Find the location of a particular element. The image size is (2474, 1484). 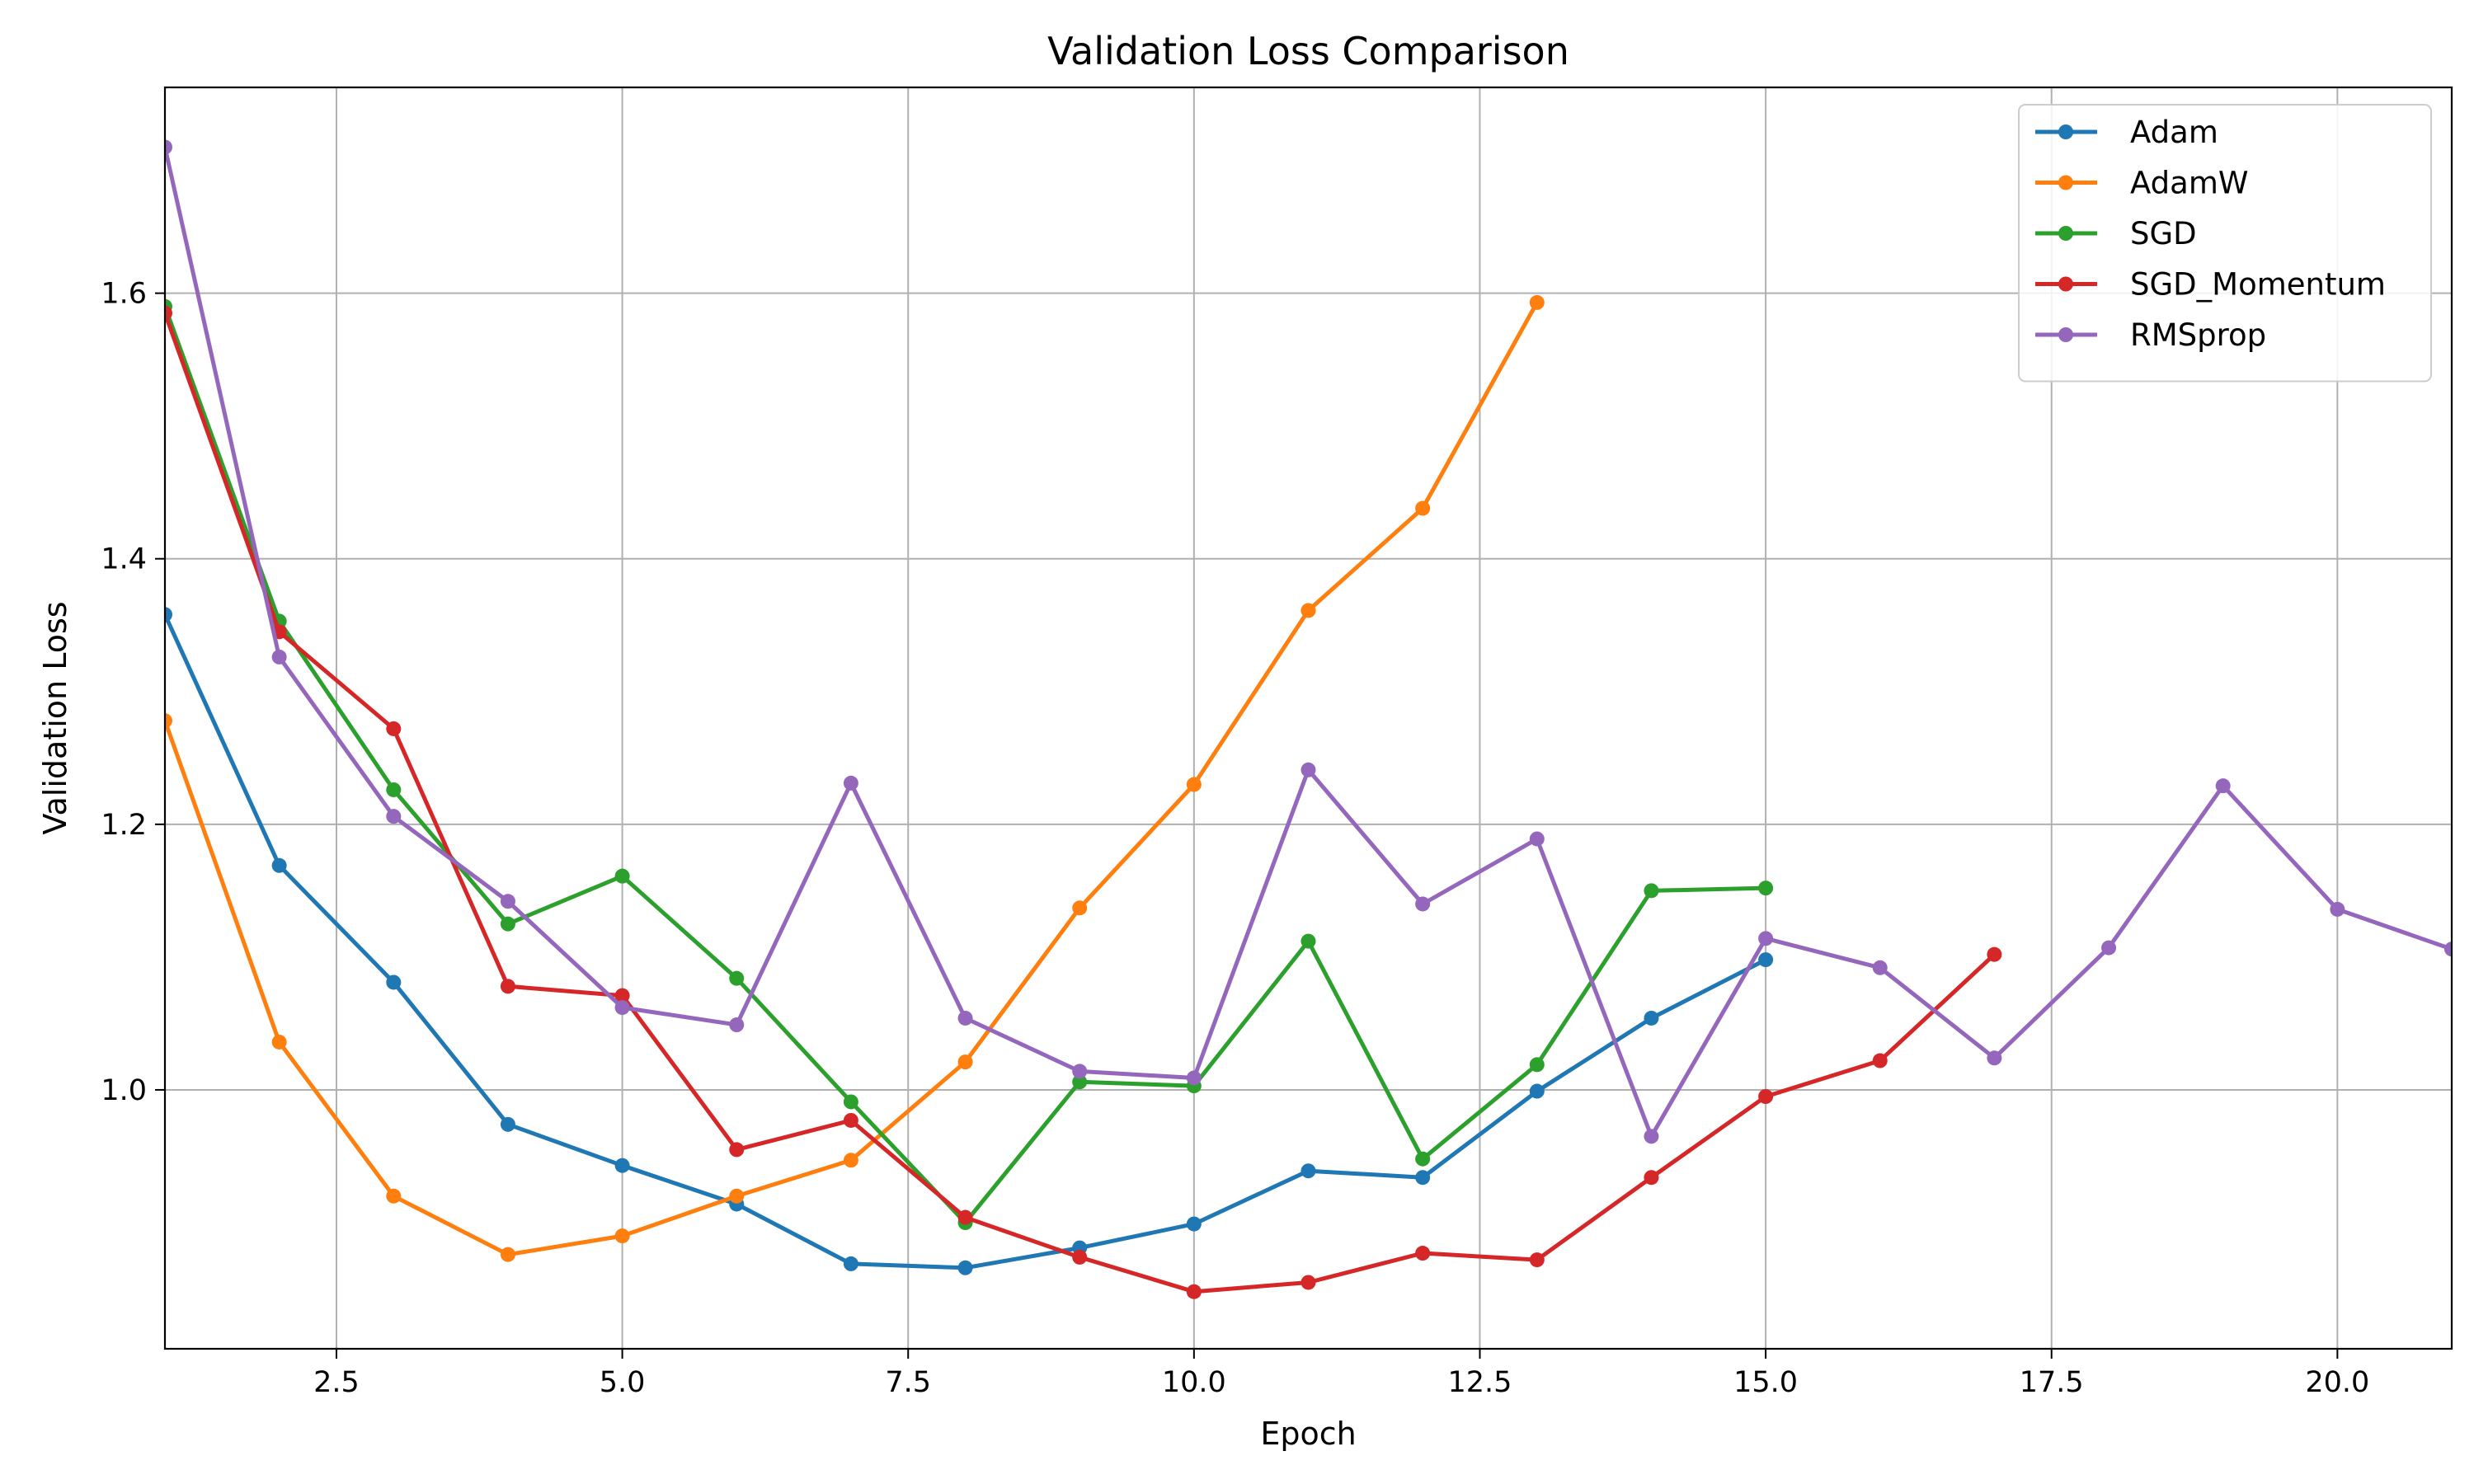

legend: Adam AdamW SGD SGD_Momentum RMSprop is located at coordinates (2225, 244).